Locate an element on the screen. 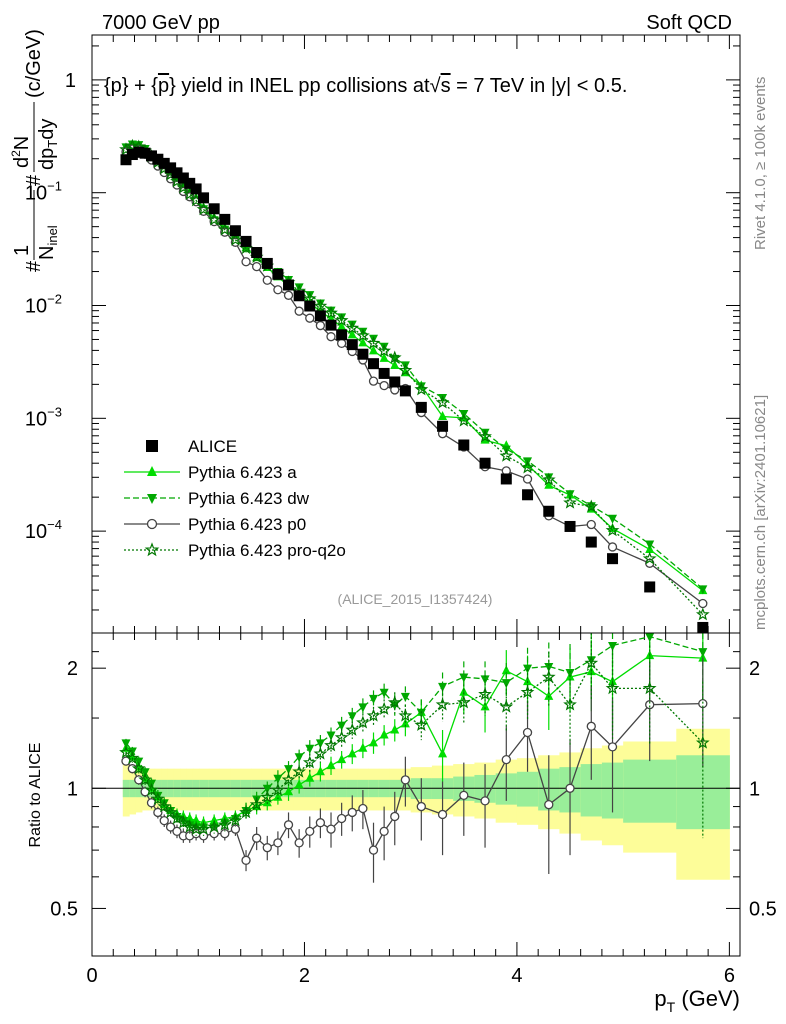 The height and width of the screenshot is (1024, 786). y-tick-label: 10⁻² is located at coordinates (43, 305).